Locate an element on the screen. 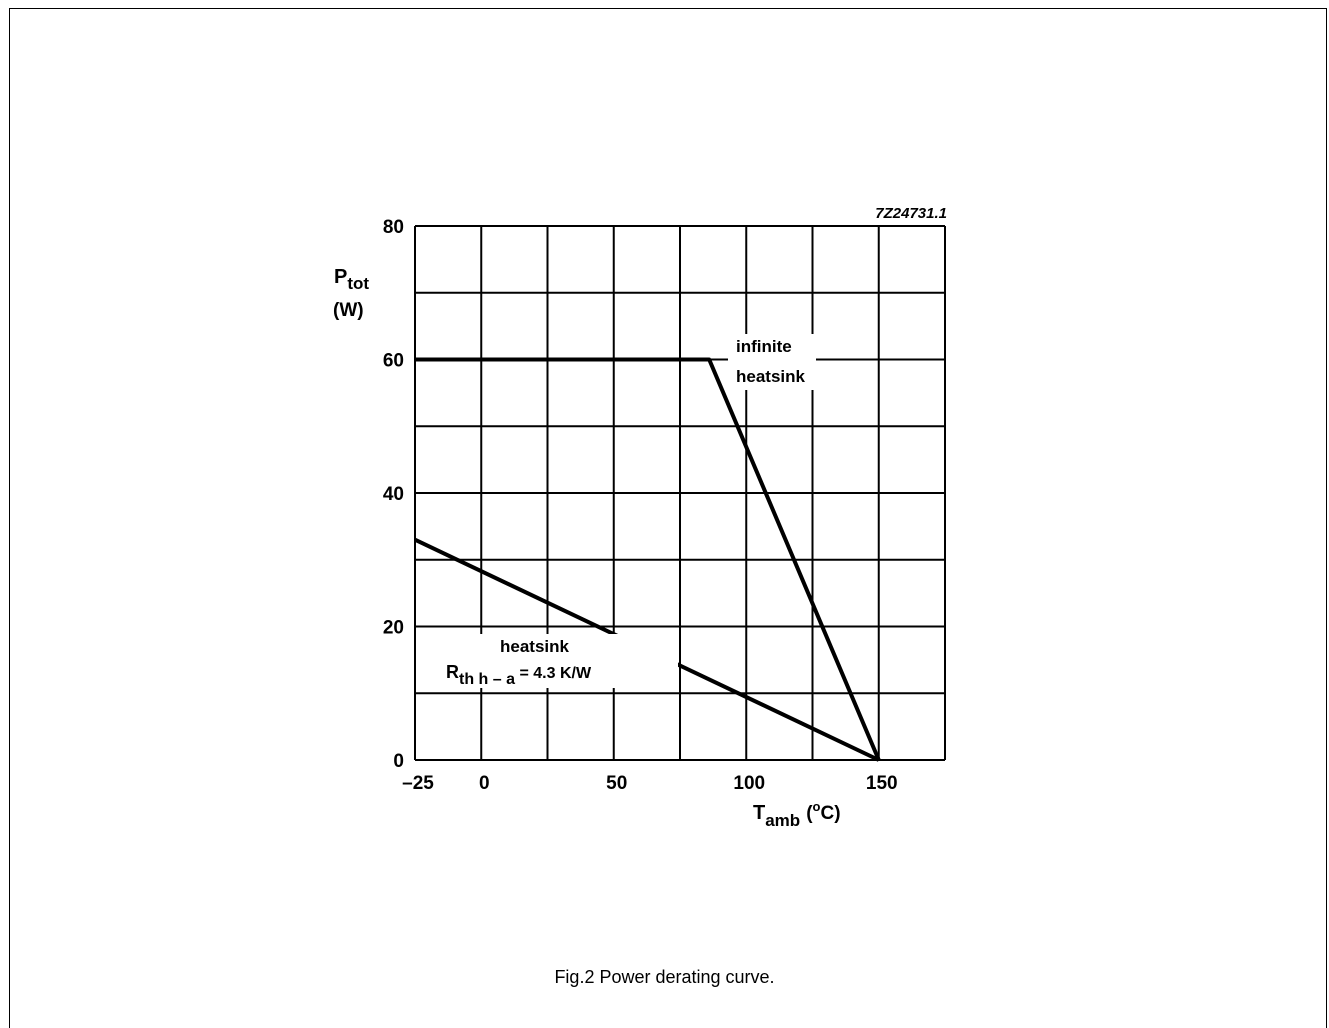 The image size is (1329, 1028). x-tick-label-4: 150 is located at coordinates (882, 783).